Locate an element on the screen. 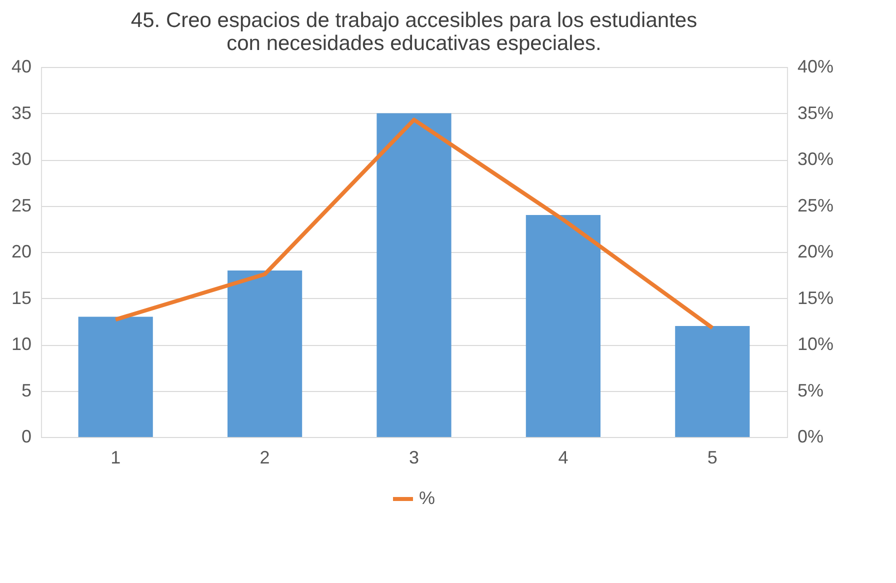 This screenshot has width=896, height=583. y-tick-label: 0 is located at coordinates (26, 436).